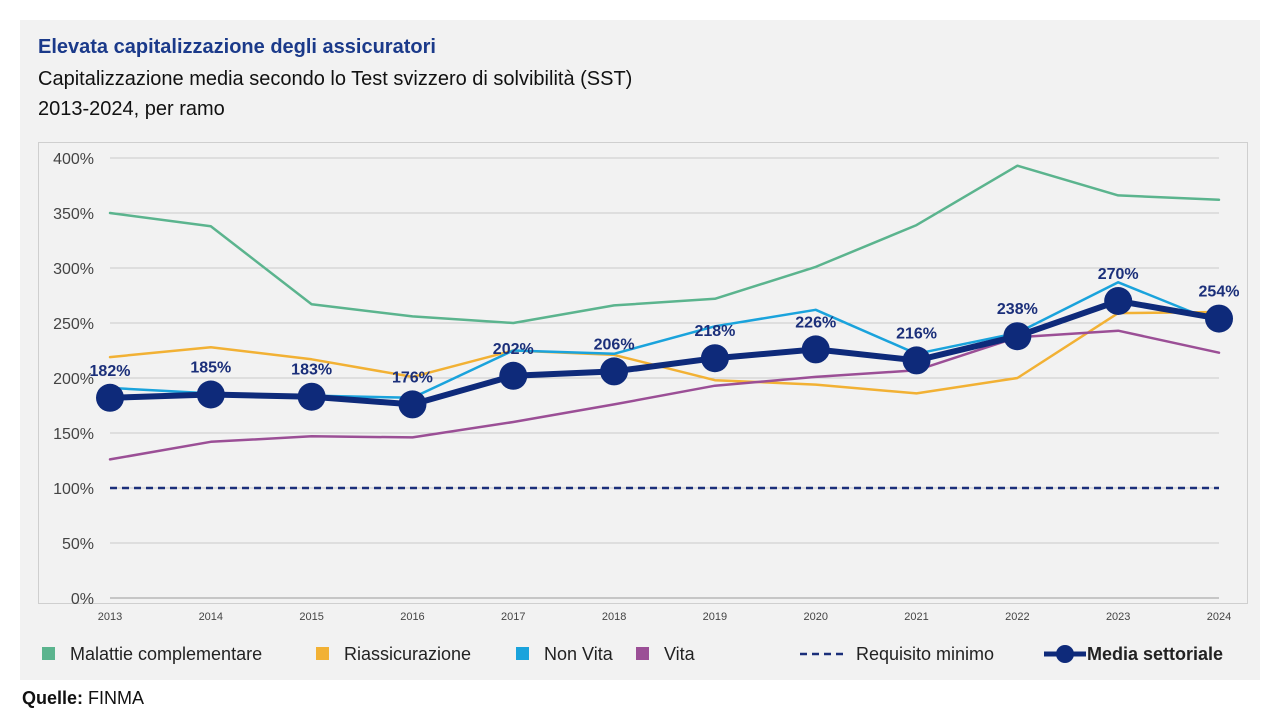 Image resolution: width=1280 pixels, height=720 pixels. What do you see at coordinates (1065, 654) in the screenshot?
I see `legend-swatch-marker-media-settoriale` at bounding box center [1065, 654].